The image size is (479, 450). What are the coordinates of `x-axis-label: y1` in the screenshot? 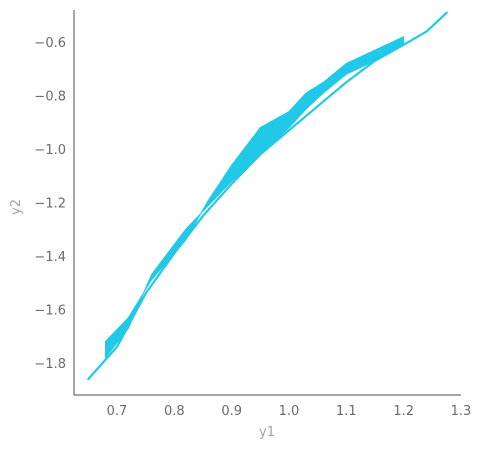 It's located at (267, 432).